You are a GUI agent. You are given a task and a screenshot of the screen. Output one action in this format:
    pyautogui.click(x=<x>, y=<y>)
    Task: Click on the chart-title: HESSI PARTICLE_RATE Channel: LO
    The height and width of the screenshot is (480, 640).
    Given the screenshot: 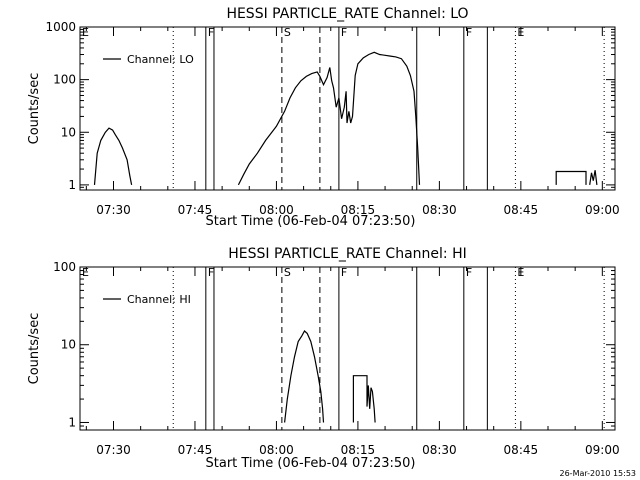 What is the action you would take?
    pyautogui.click(x=347, y=14)
    